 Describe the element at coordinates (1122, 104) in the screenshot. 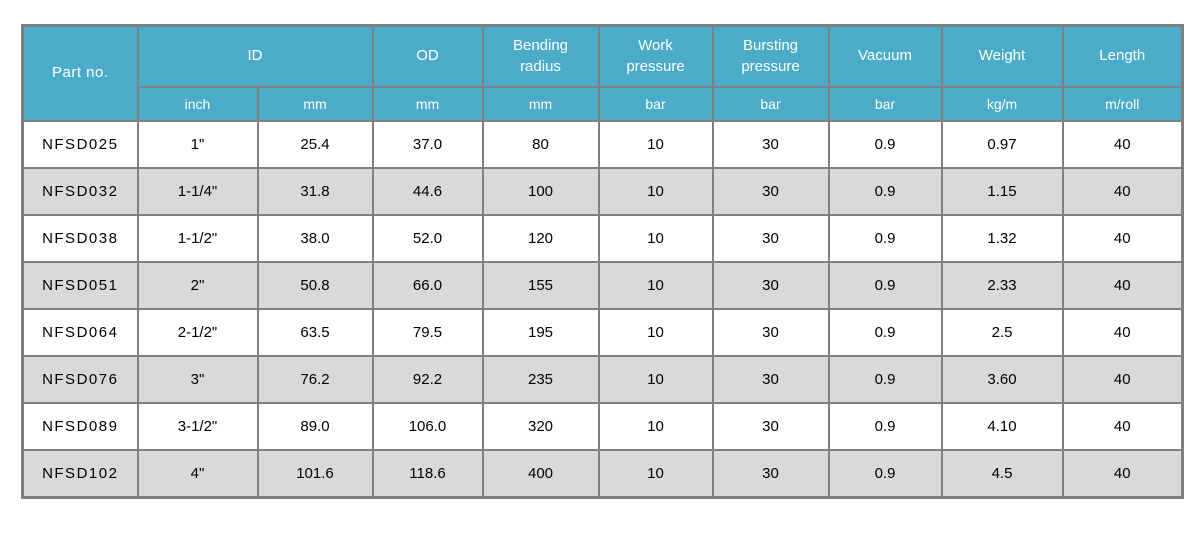

I see `unit-header-length-mroll: m/roll` at that location.